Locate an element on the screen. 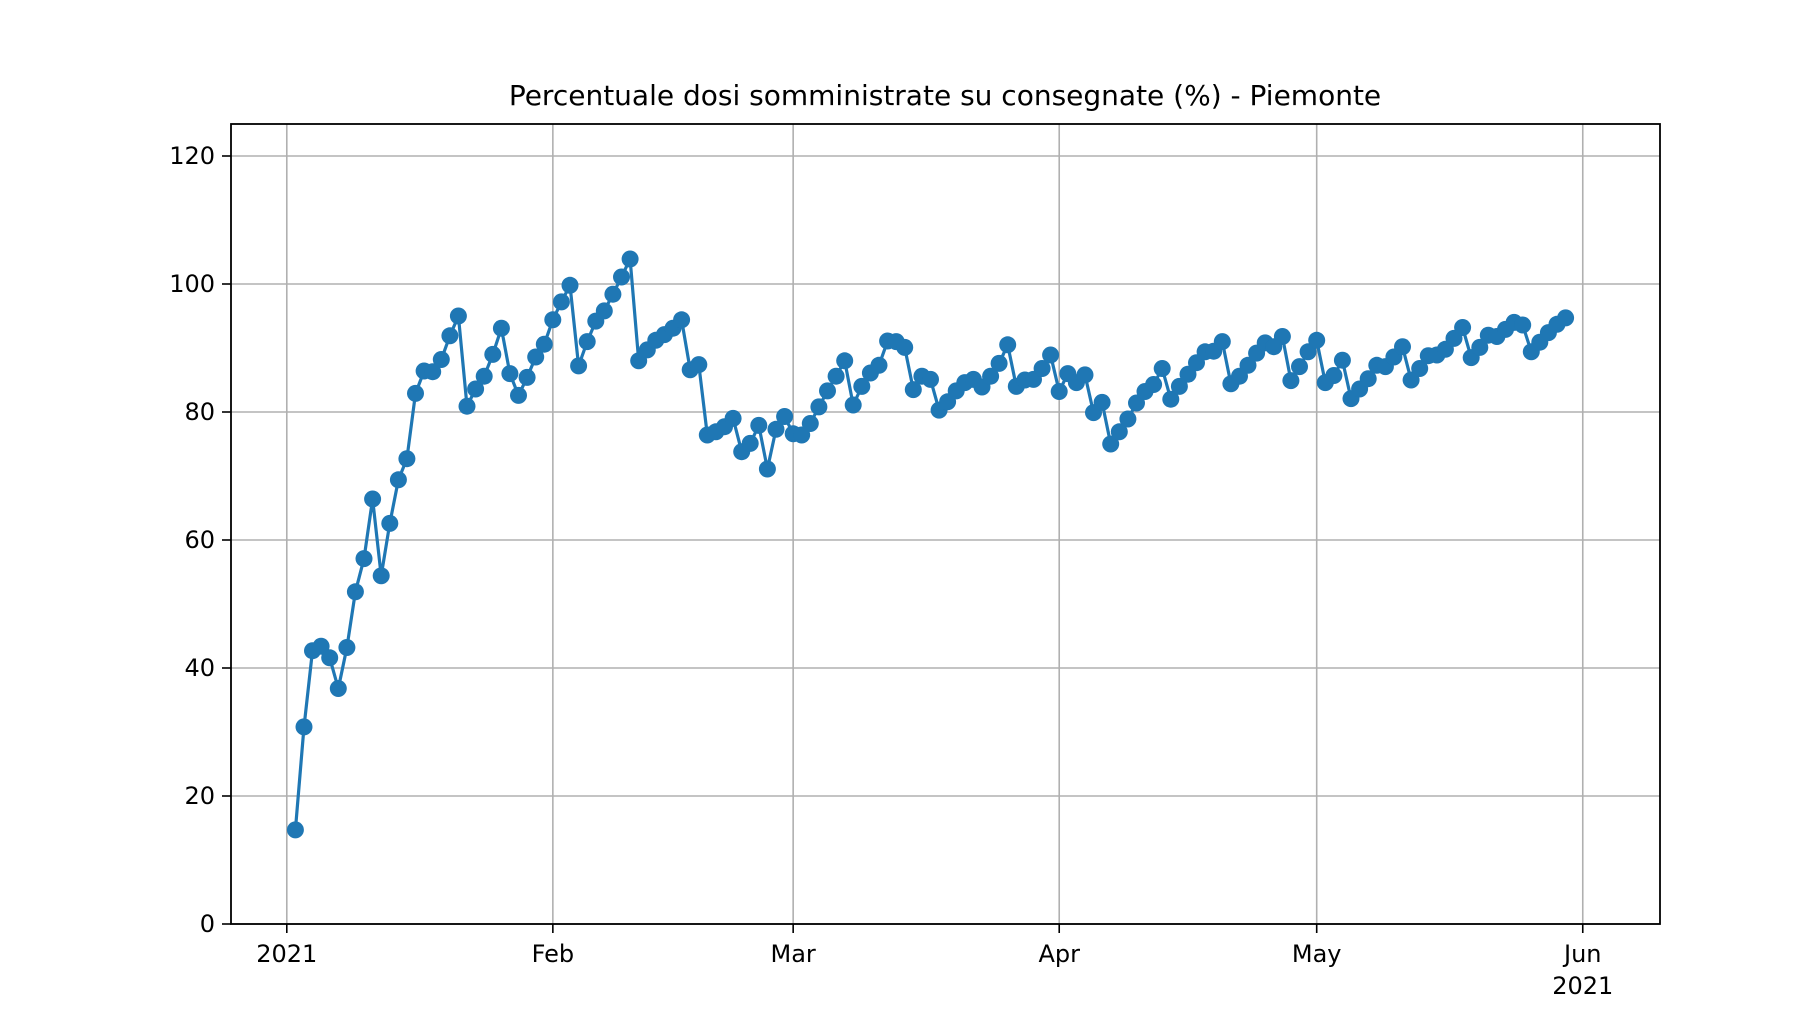 The width and height of the screenshot is (1820, 1024). y-tick-label: 100 is located at coordinates (192, 284).